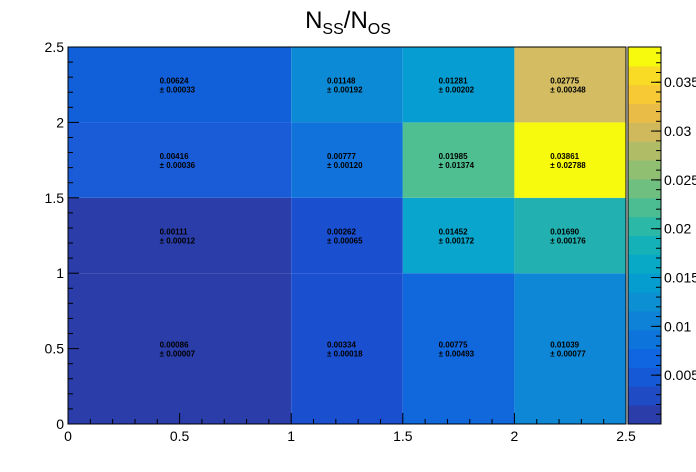  Describe the element at coordinates (55, 47) in the screenshot. I see `y-tick-label: 2.5` at that location.